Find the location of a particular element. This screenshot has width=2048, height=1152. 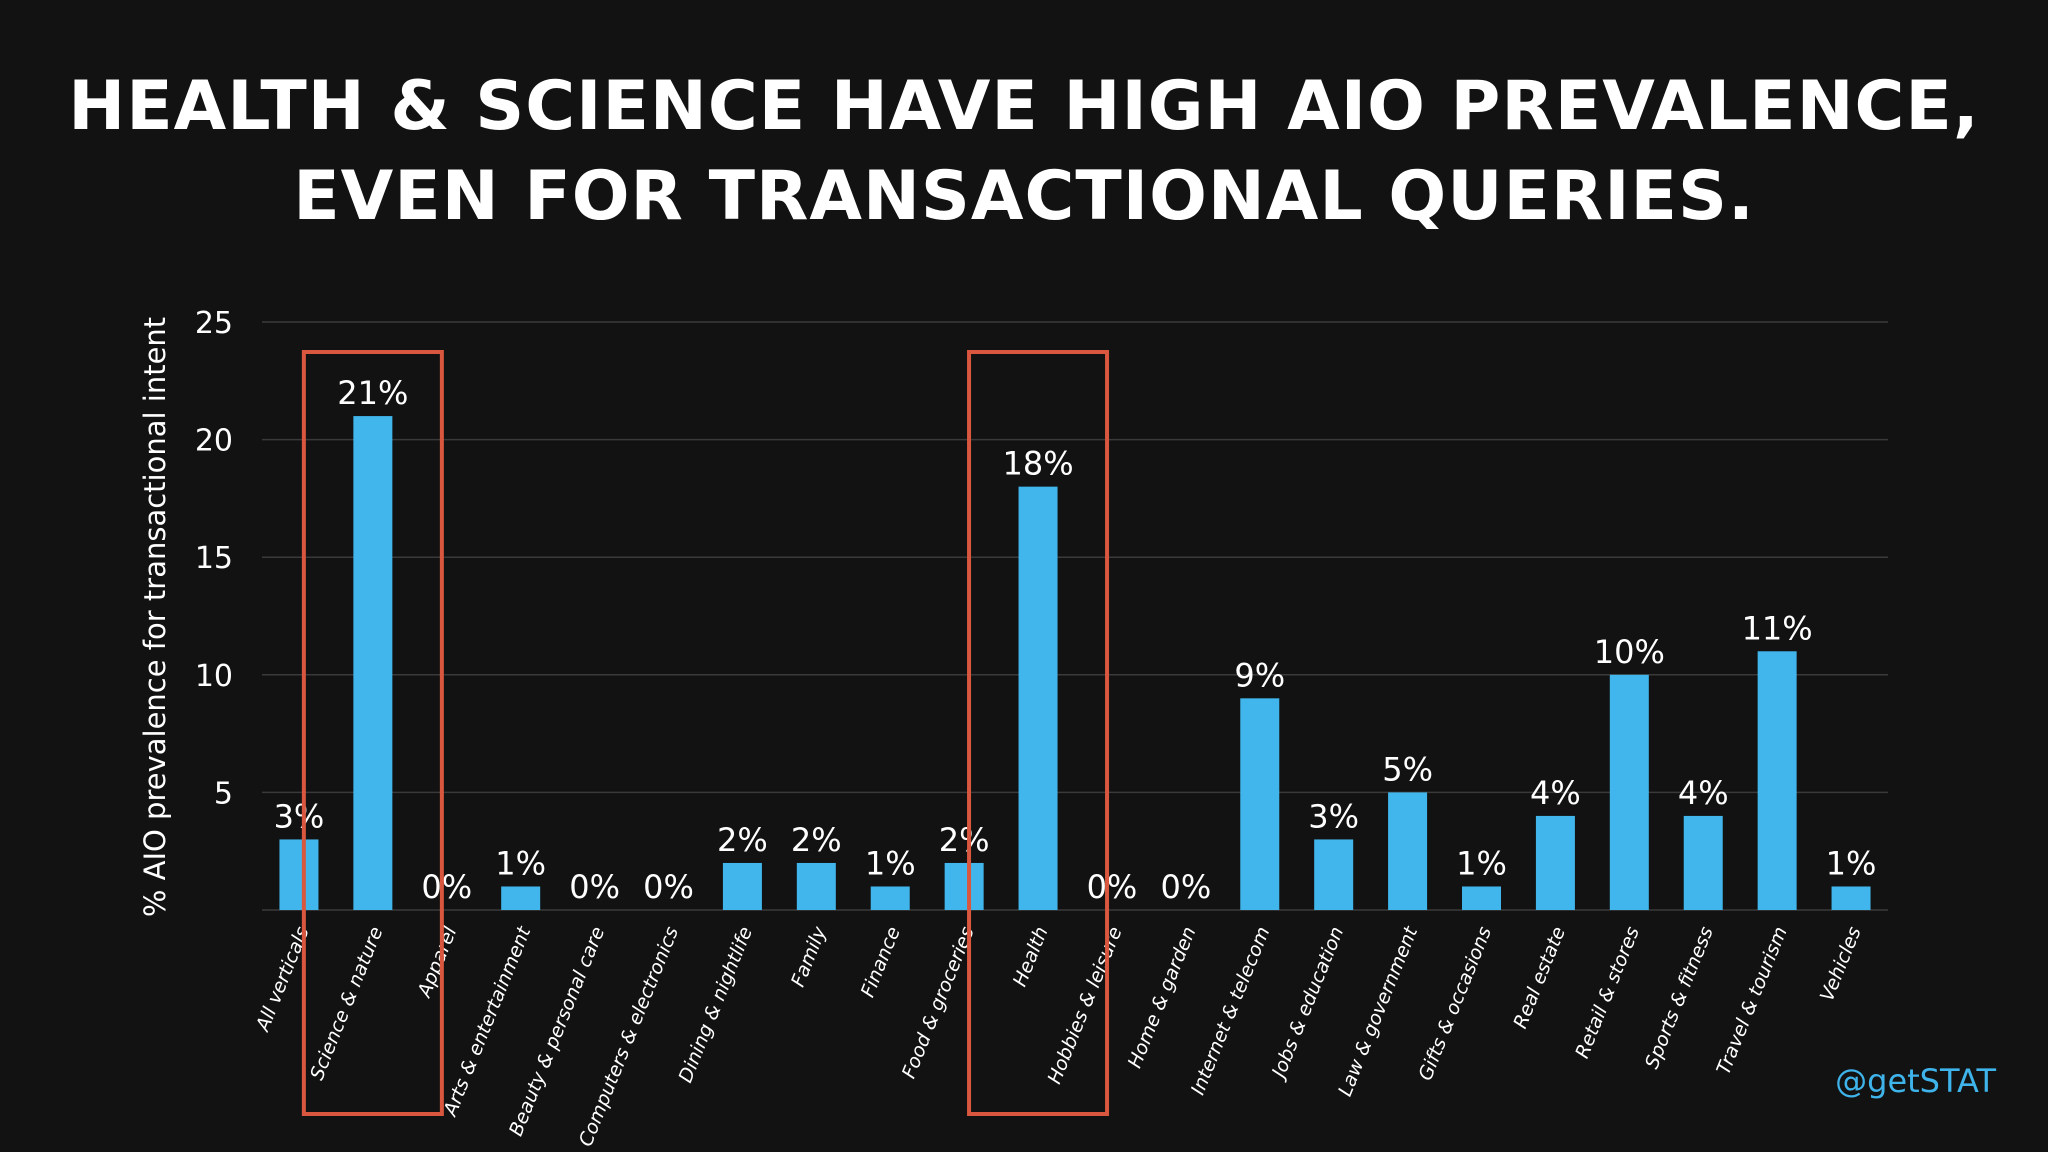

y-tick-label: 15 is located at coordinates (214, 558).